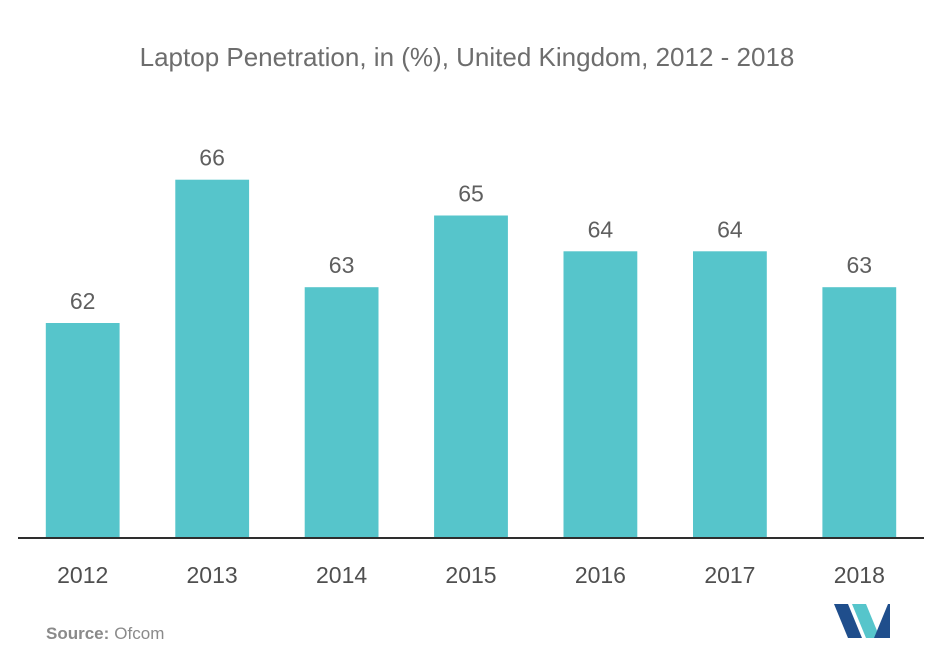 The height and width of the screenshot is (660, 940). I want to click on logo-mark-left, so click(848, 621).